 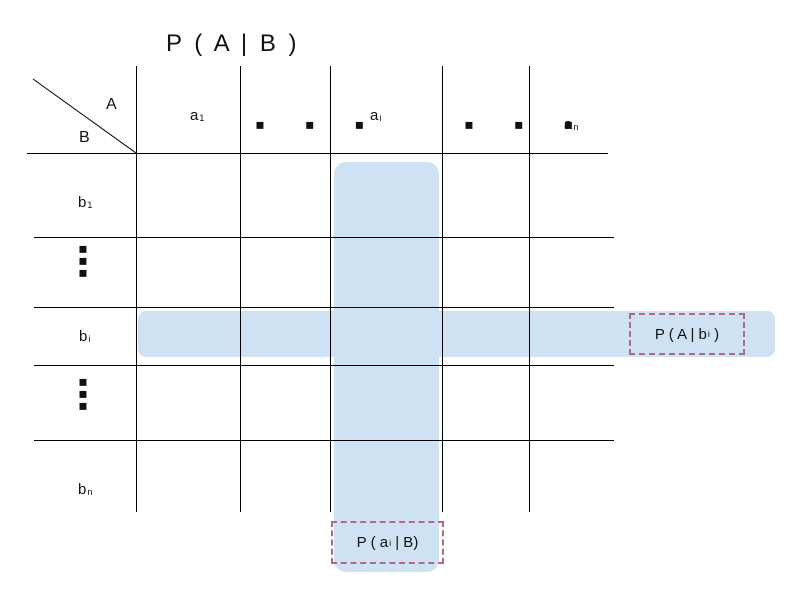 I want to click on column-header-ai-sub: i, so click(x=380, y=118).